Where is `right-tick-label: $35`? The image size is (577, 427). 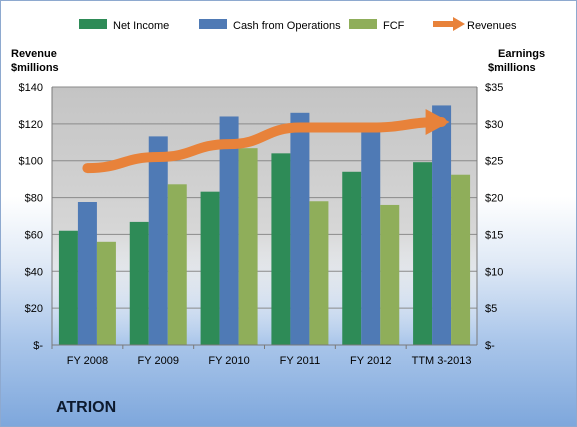
right-tick-label: $35 is located at coordinates (494, 88).